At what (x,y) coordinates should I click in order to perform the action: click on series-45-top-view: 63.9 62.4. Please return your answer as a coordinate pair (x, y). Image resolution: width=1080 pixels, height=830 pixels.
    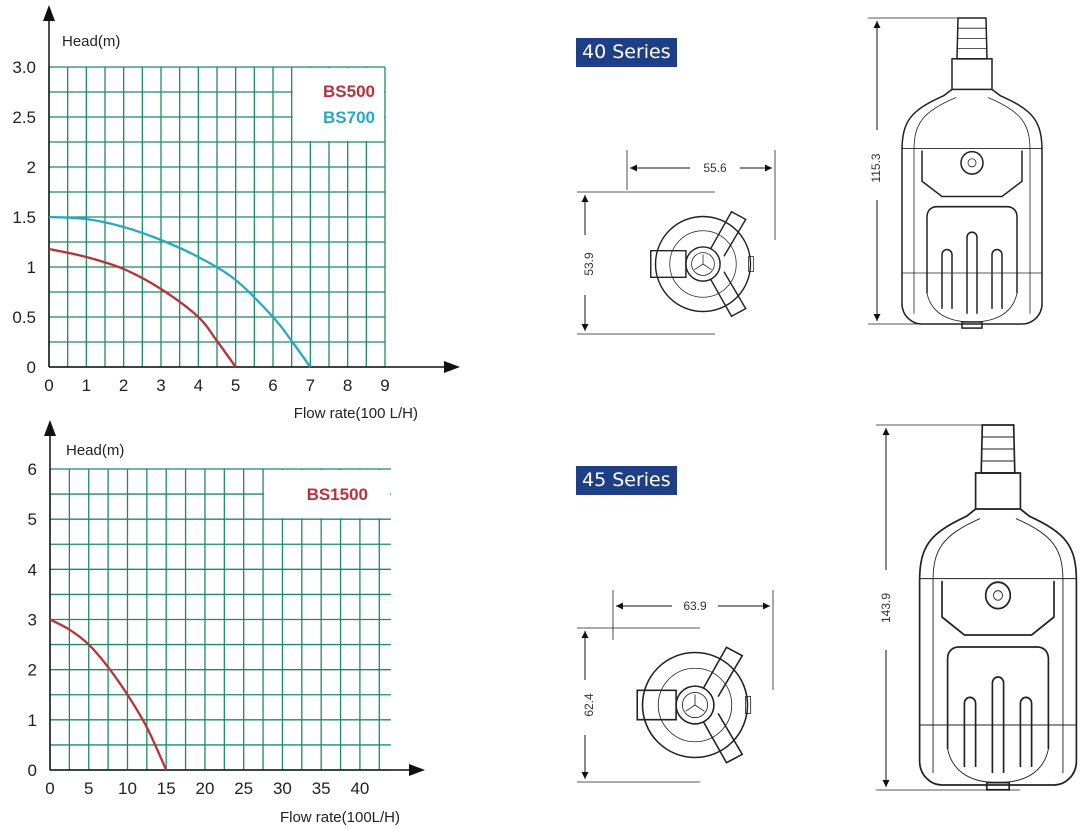
    Looking at the image, I should click on (675, 686).